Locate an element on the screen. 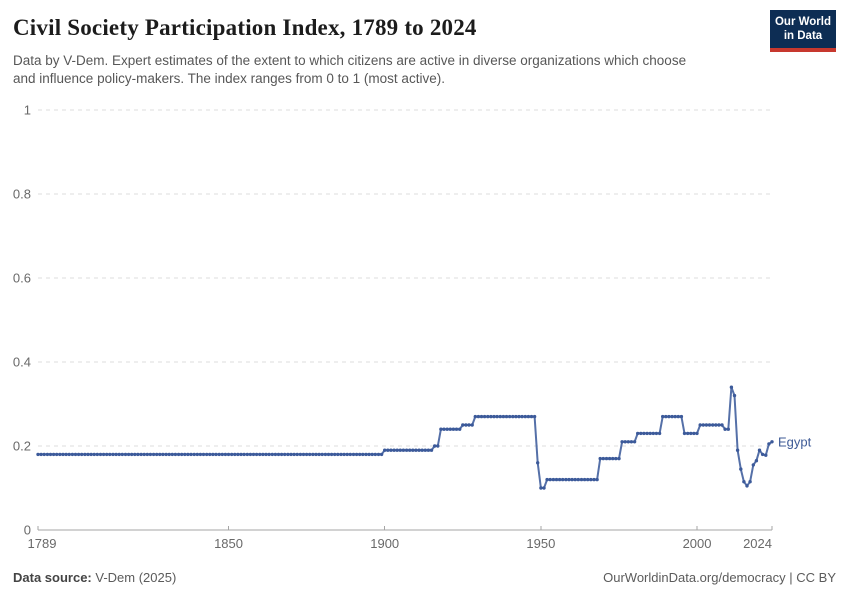 Image resolution: width=850 pixels, height=600 pixels. egypt-line is located at coordinates (405, 437).